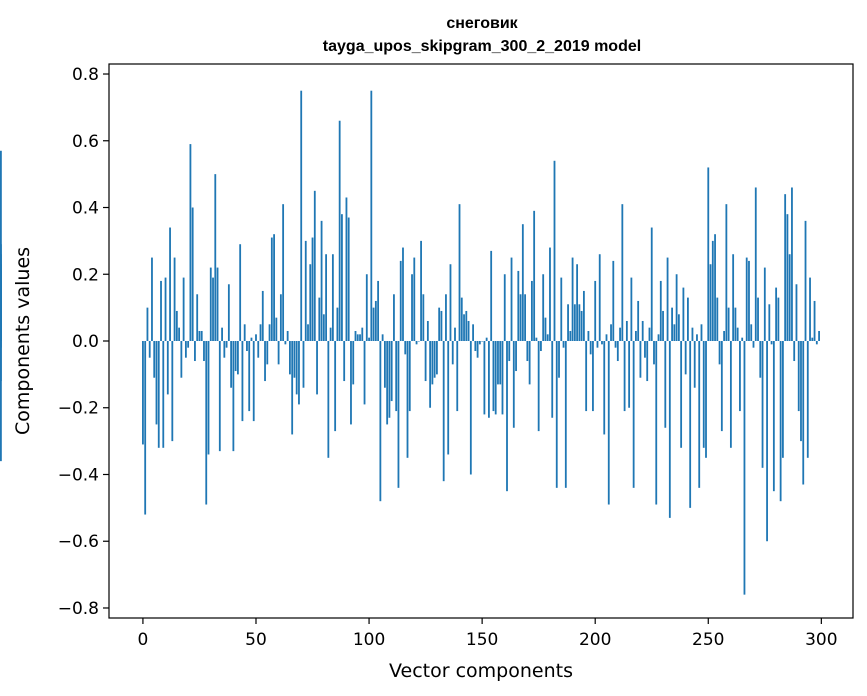 The height and width of the screenshot is (696, 867). What do you see at coordinates (85, 209) in the screenshot?
I see `y-tick-label: 0.4` at bounding box center [85, 209].